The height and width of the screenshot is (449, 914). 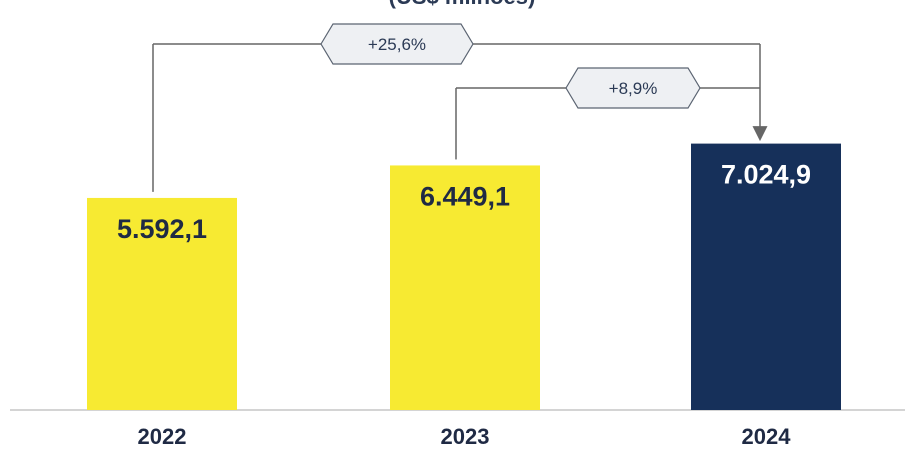 What do you see at coordinates (767, 436) in the screenshot?
I see `x-tick-2024: 2024` at bounding box center [767, 436].